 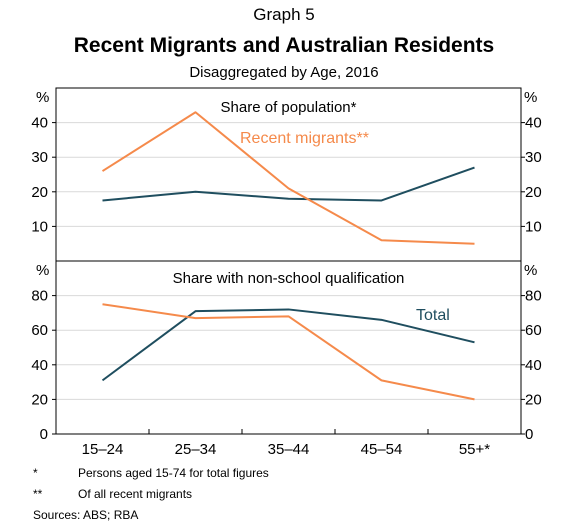 What do you see at coordinates (304, 138) in the screenshot?
I see `annotation-recent-migrants: Recent migrants**` at bounding box center [304, 138].